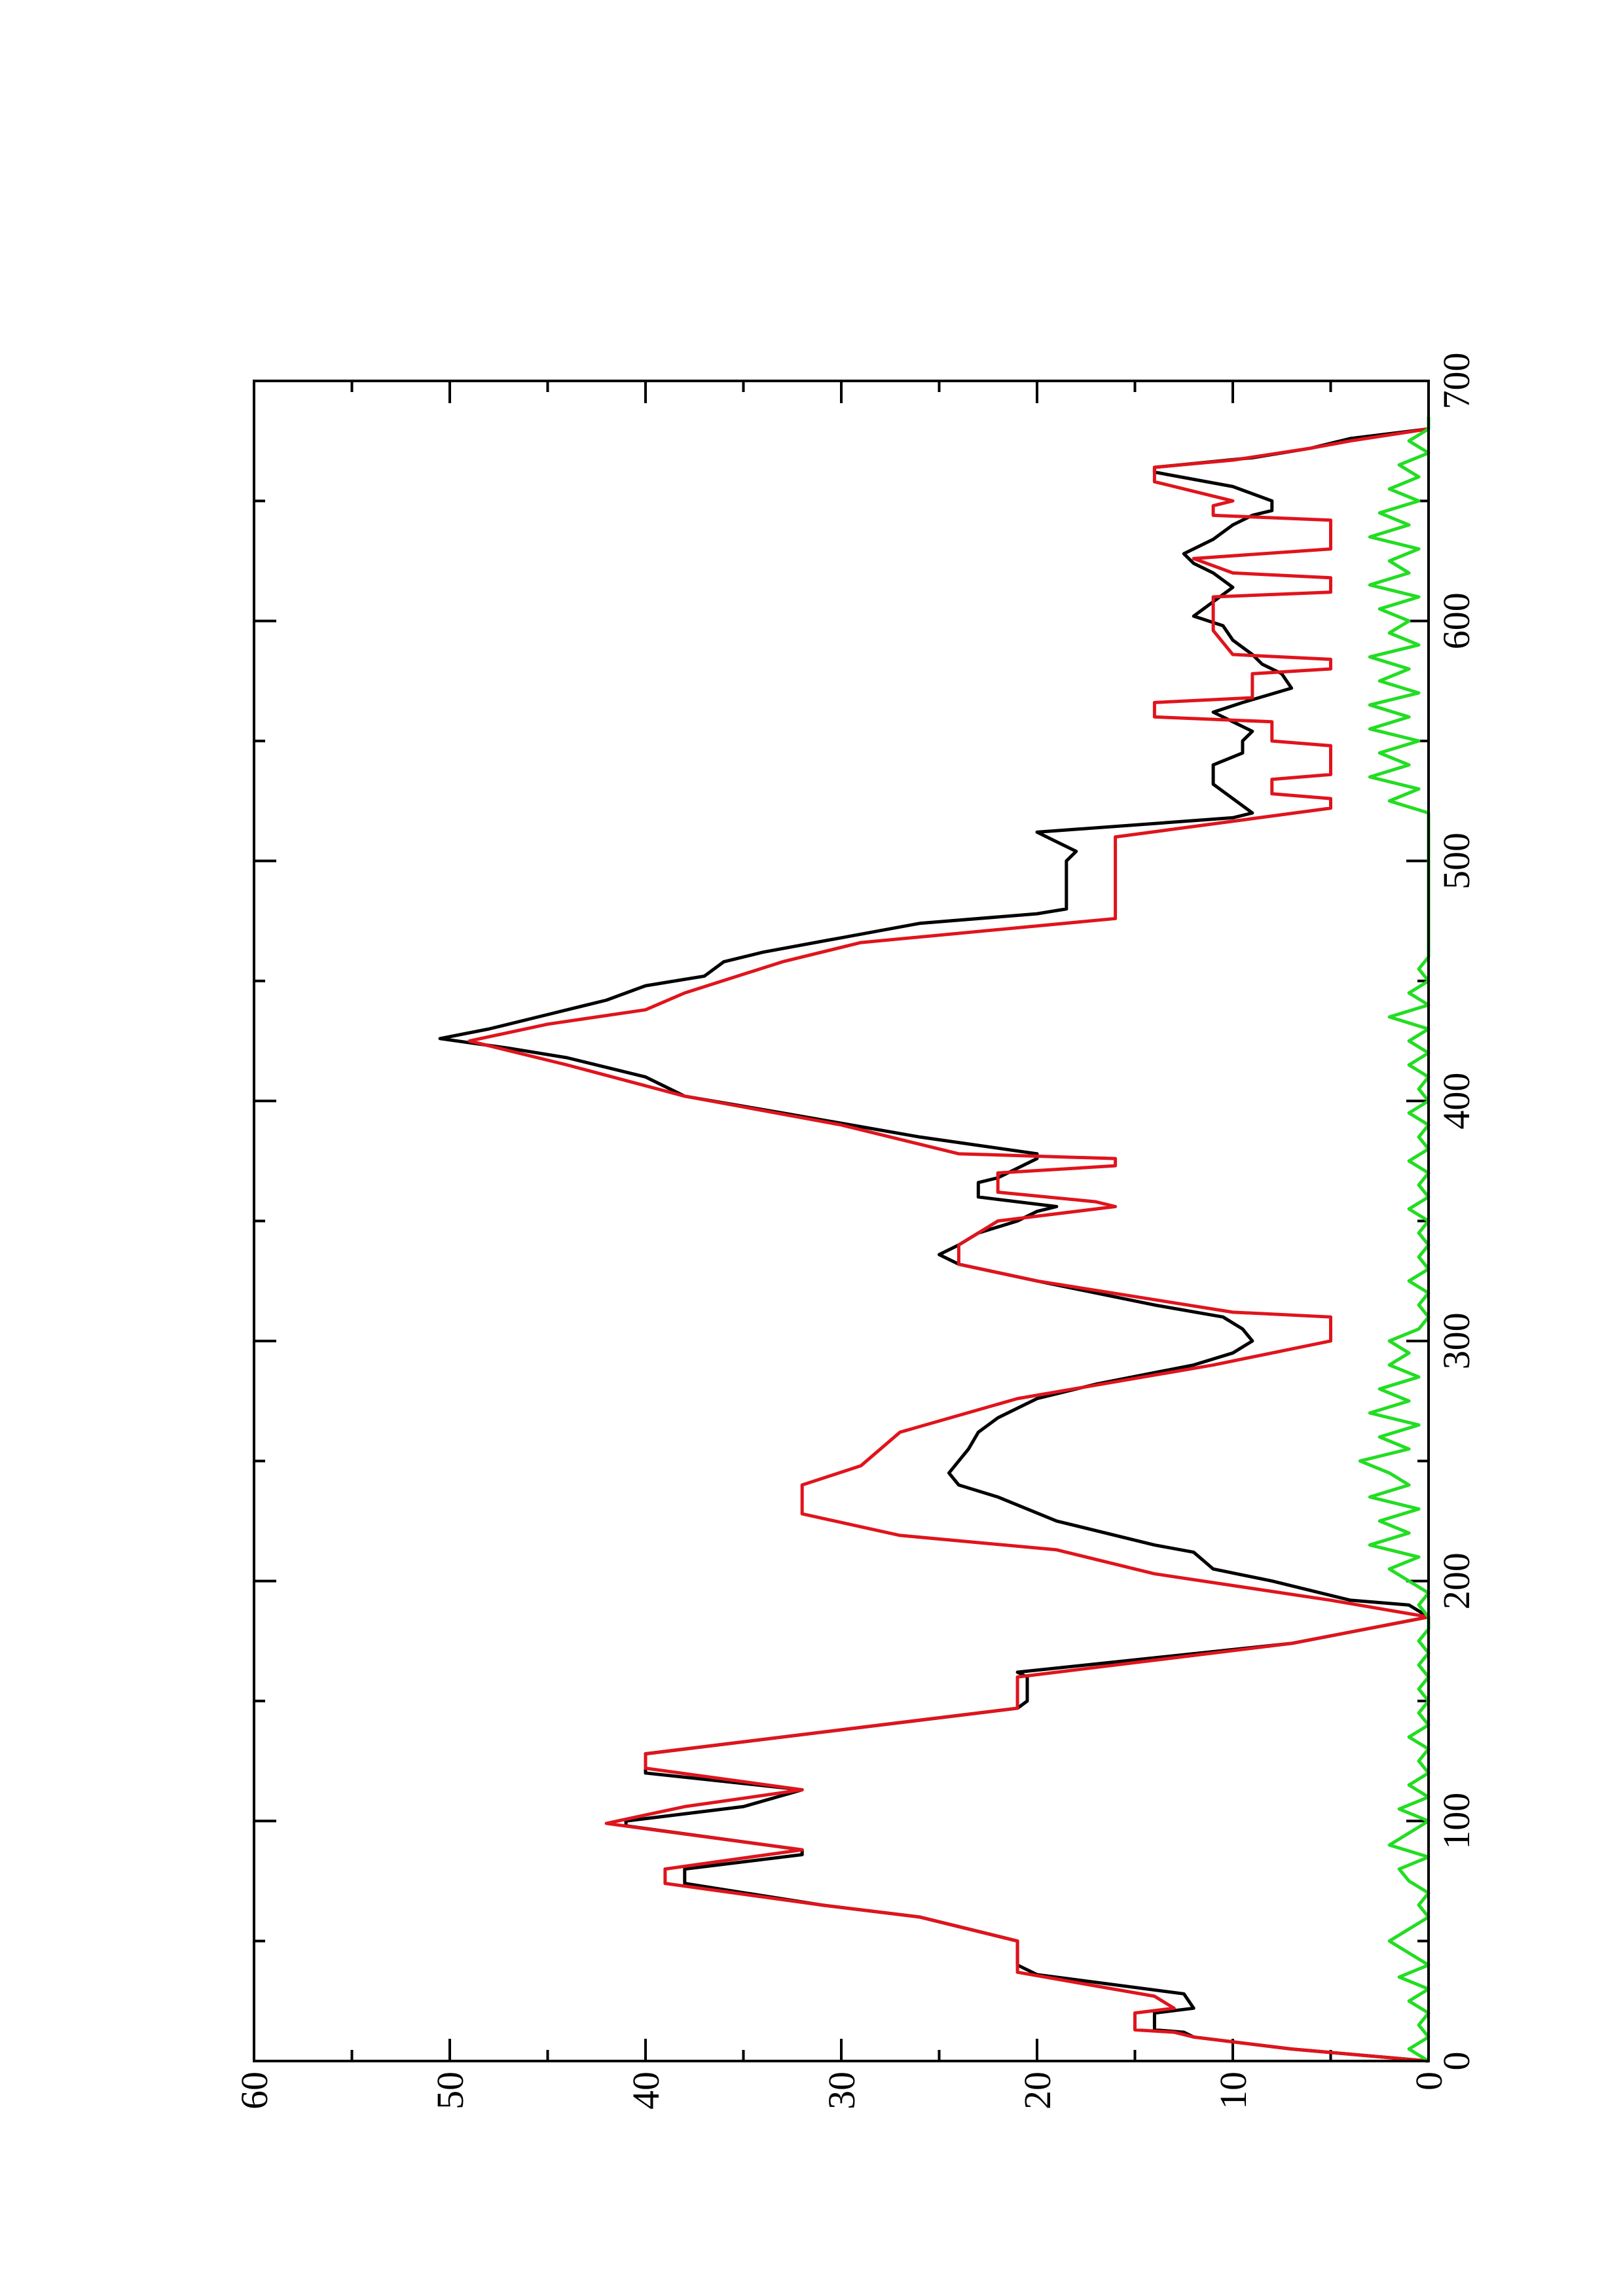 This screenshot has width=1623, height=2296. What do you see at coordinates (1456, 1581) in the screenshot?
I see `x-tick-label: 200` at bounding box center [1456, 1581].